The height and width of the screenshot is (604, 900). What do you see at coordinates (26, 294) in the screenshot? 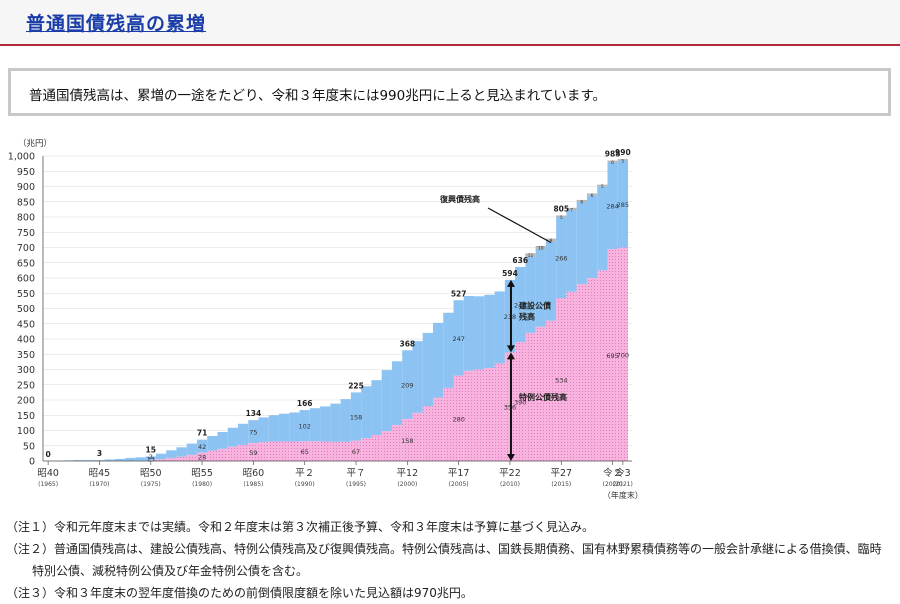
I see `y-tick-label: 550` at bounding box center [26, 294].